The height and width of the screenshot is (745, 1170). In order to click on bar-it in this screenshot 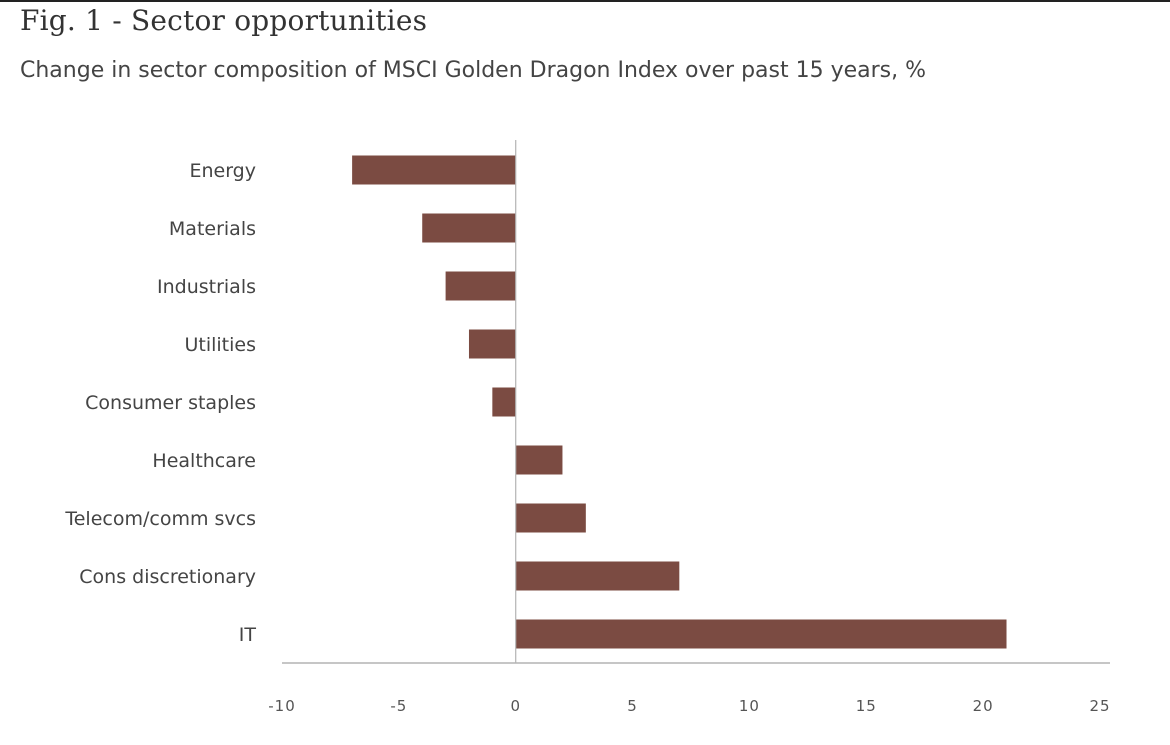, I will do `click(761, 634)`.